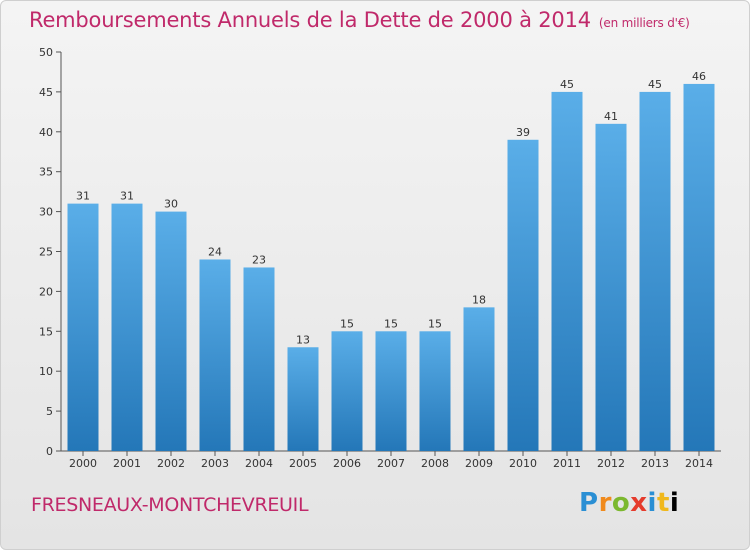 The width and height of the screenshot is (750, 550). I want to click on data-label: 18, so click(479, 299).